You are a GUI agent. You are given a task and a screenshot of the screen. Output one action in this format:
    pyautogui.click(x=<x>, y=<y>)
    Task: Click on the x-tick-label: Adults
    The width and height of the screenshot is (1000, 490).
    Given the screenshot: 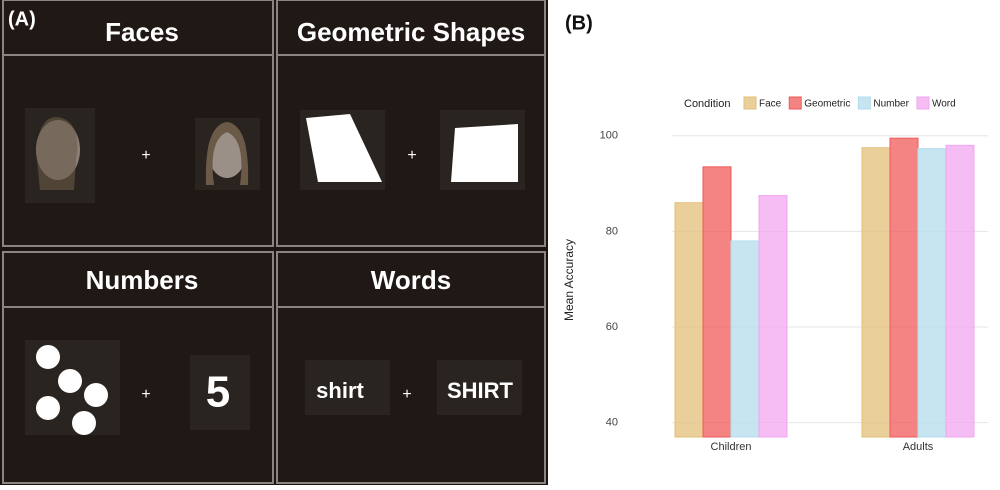 What is the action you would take?
    pyautogui.click(x=918, y=447)
    